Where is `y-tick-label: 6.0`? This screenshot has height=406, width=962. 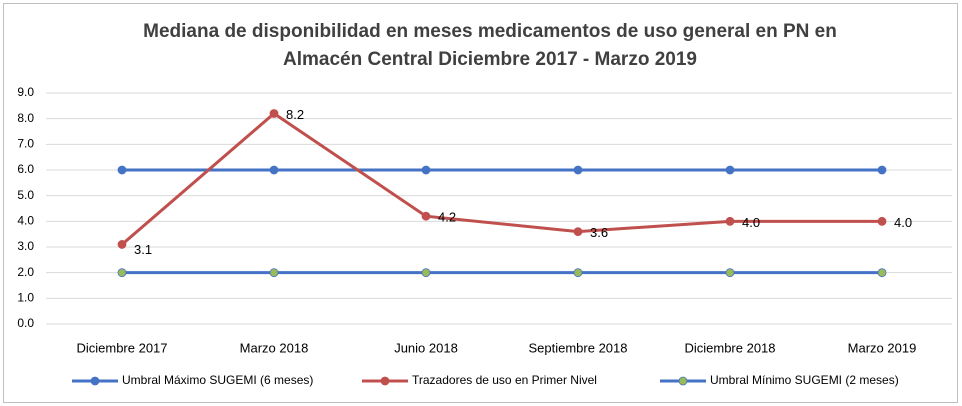 y-tick-label: 6.0 is located at coordinates (25, 169).